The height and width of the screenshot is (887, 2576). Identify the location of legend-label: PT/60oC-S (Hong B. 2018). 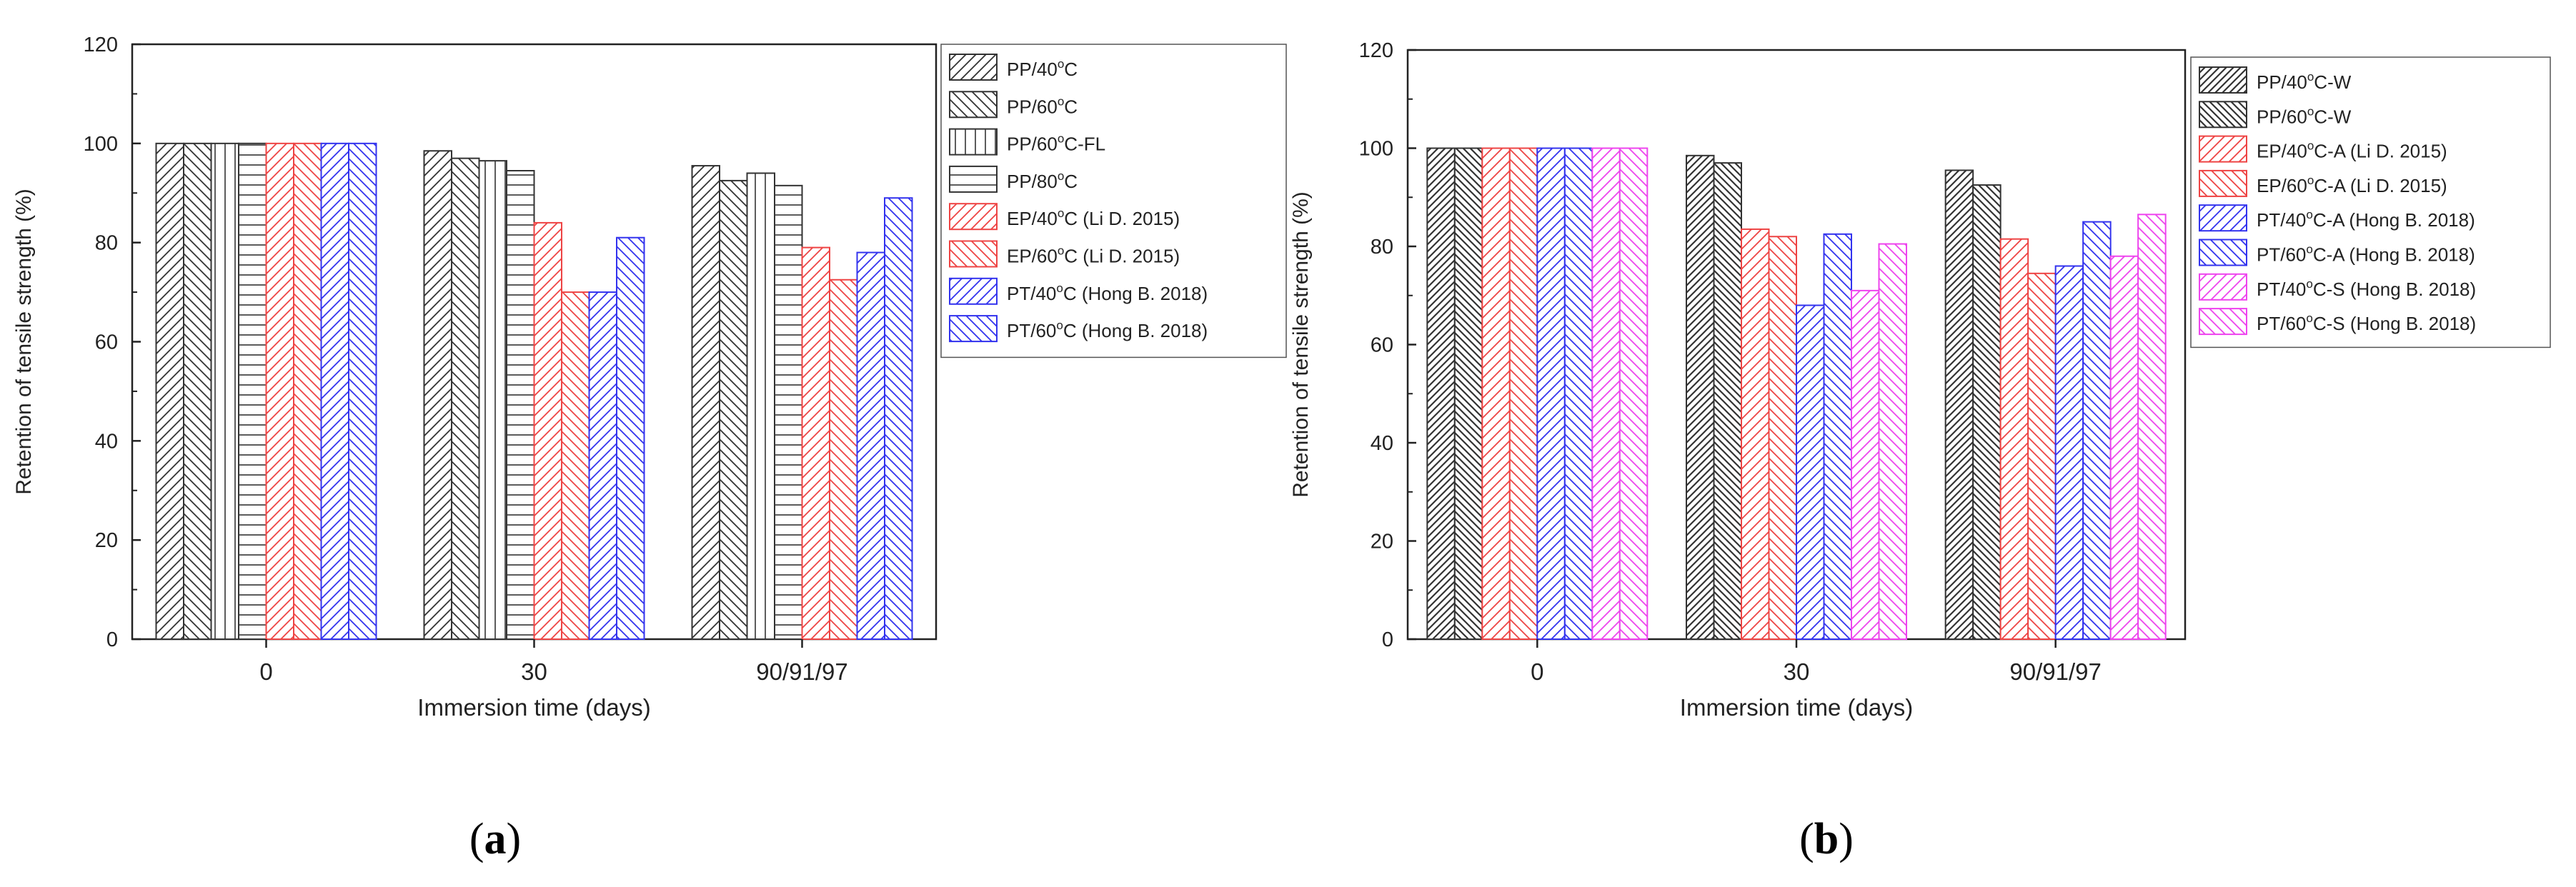
(2366, 322).